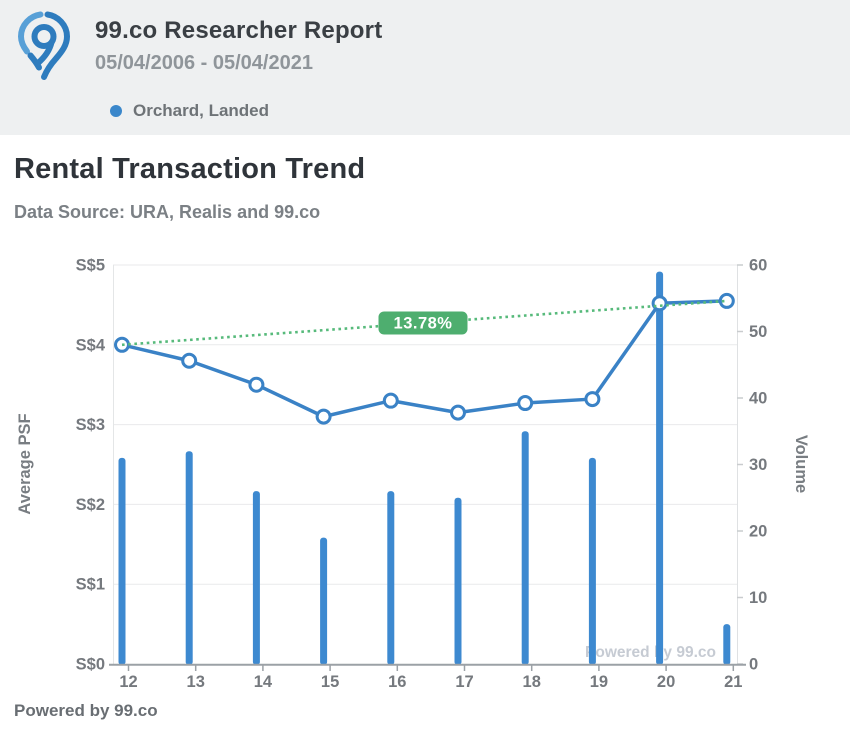 Image resolution: width=850 pixels, height=739 pixels. What do you see at coordinates (86, 710) in the screenshot?
I see `powered-by-footer: Powered by 99.co` at bounding box center [86, 710].